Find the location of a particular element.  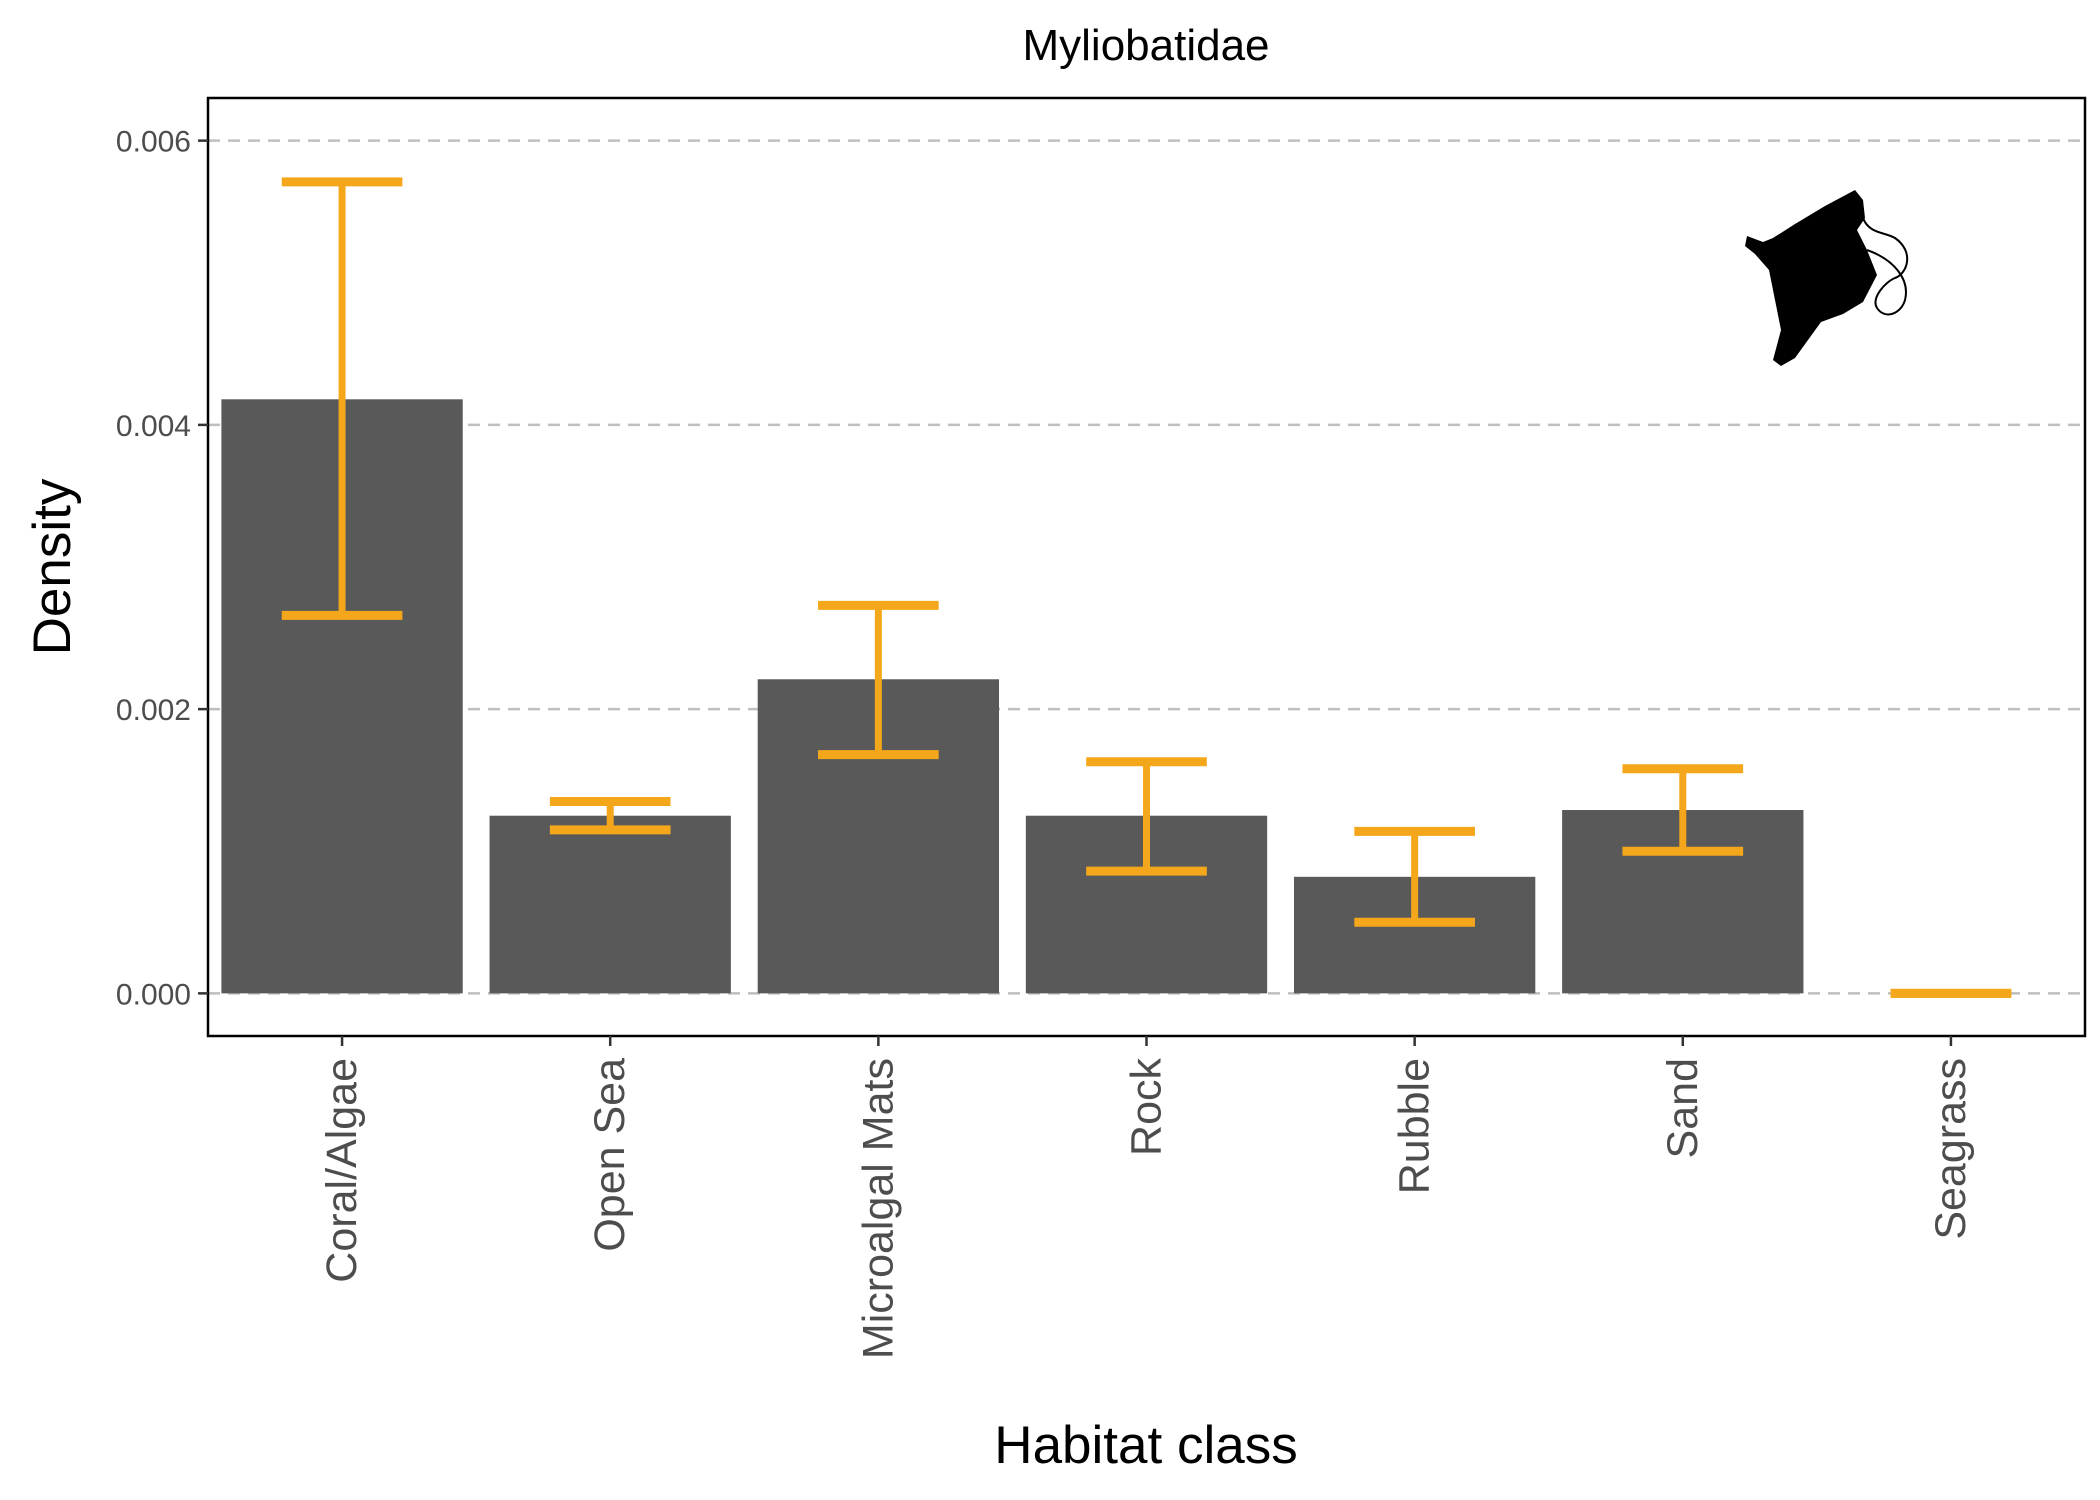

x-tick-label: Rubble is located at coordinates (1415, 1126).